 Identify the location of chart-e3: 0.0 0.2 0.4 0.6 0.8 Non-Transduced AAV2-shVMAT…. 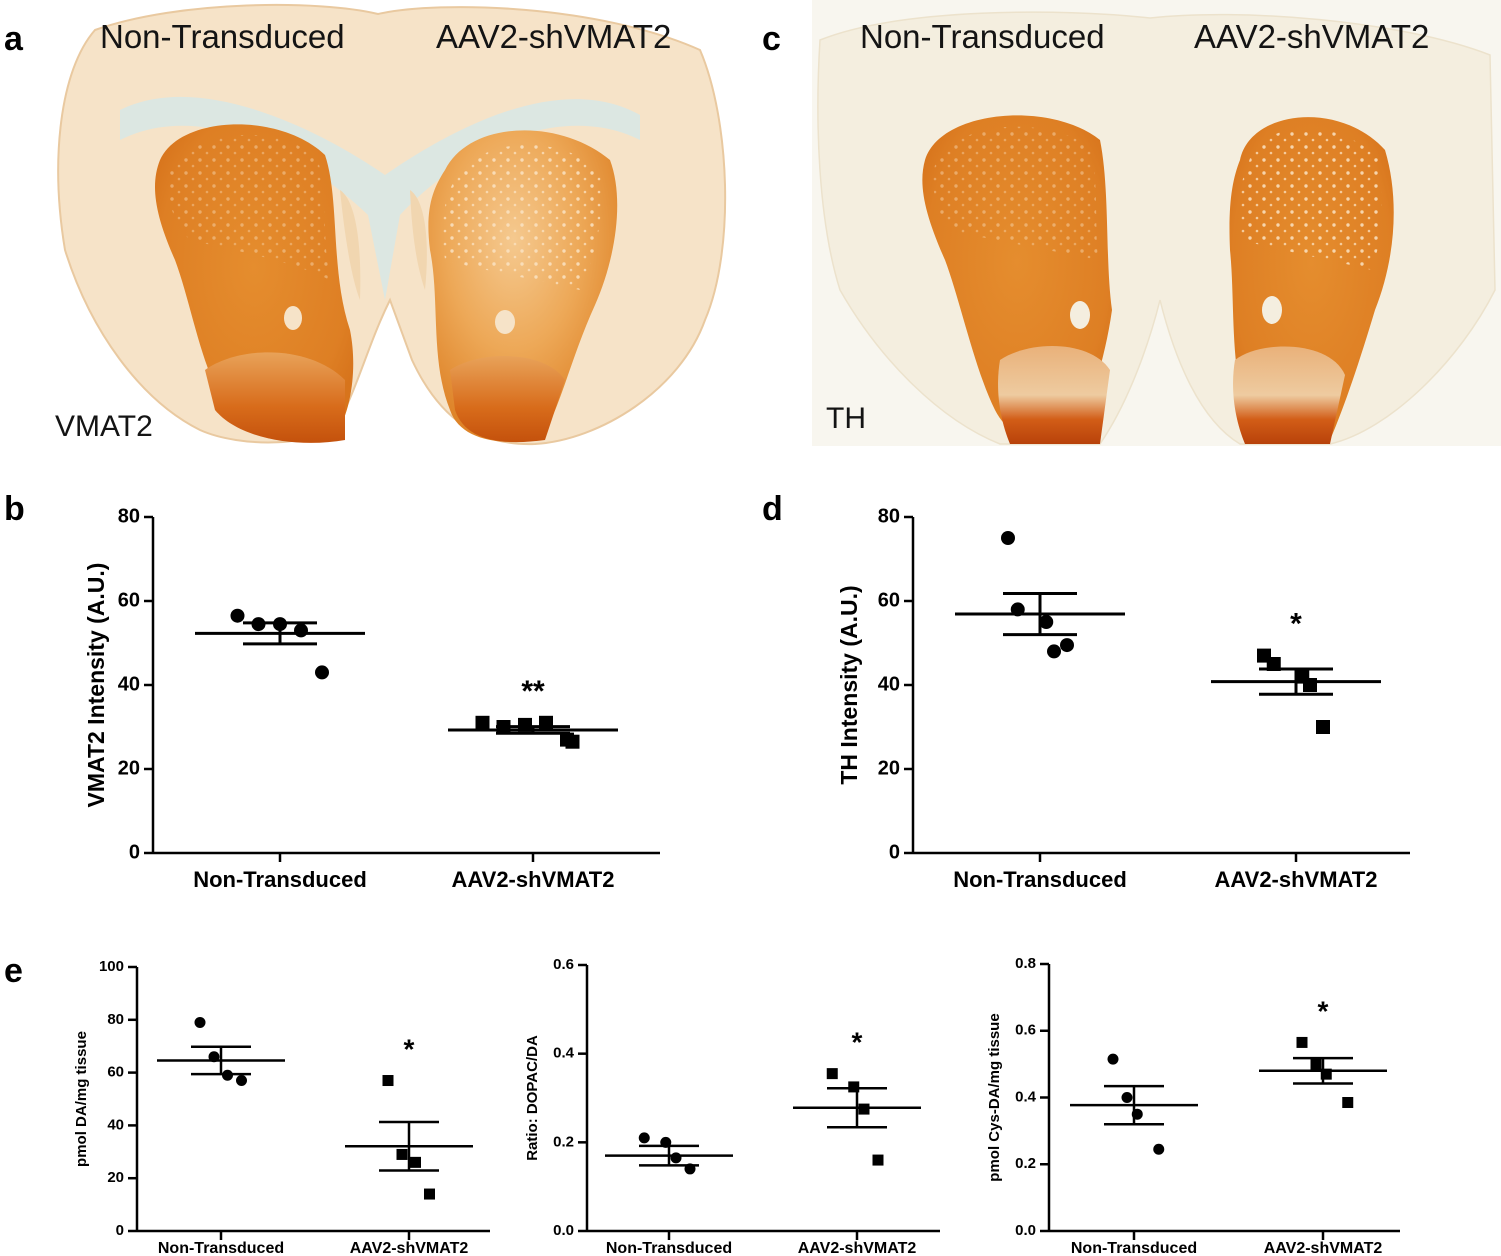
(1193, 1105).